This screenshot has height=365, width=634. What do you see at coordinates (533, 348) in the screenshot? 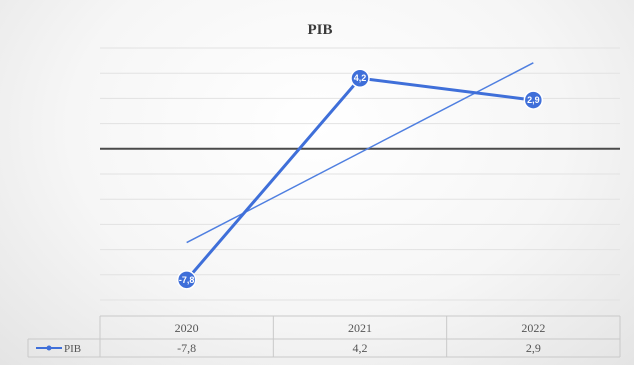
I see `table-value-cell: 2,9` at bounding box center [533, 348].